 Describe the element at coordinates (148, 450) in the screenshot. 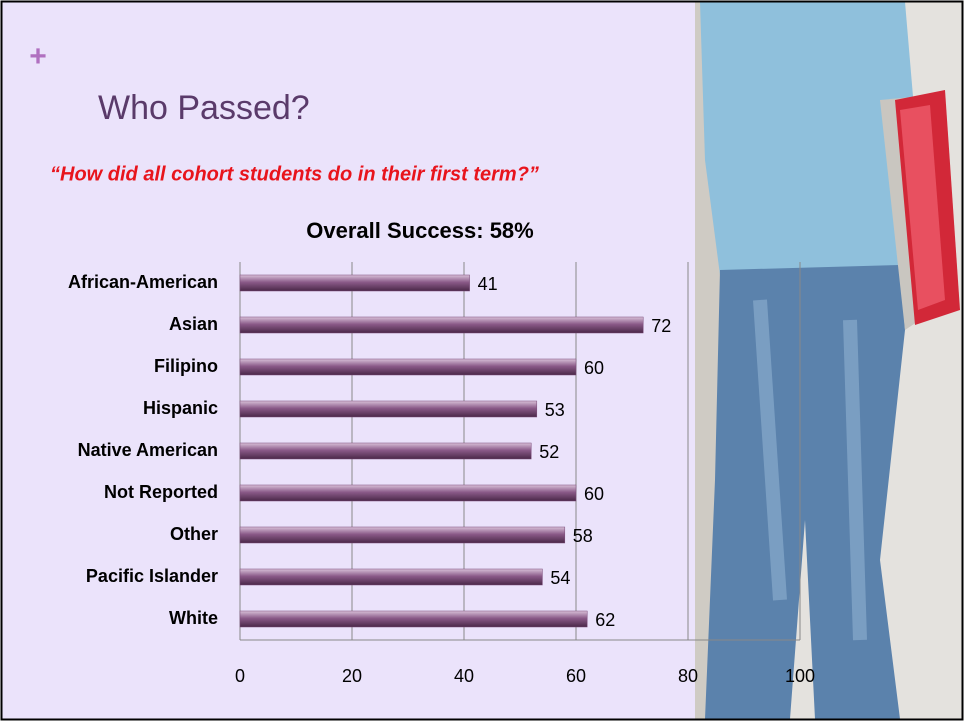

I see `y-tick-label: Native American` at that location.